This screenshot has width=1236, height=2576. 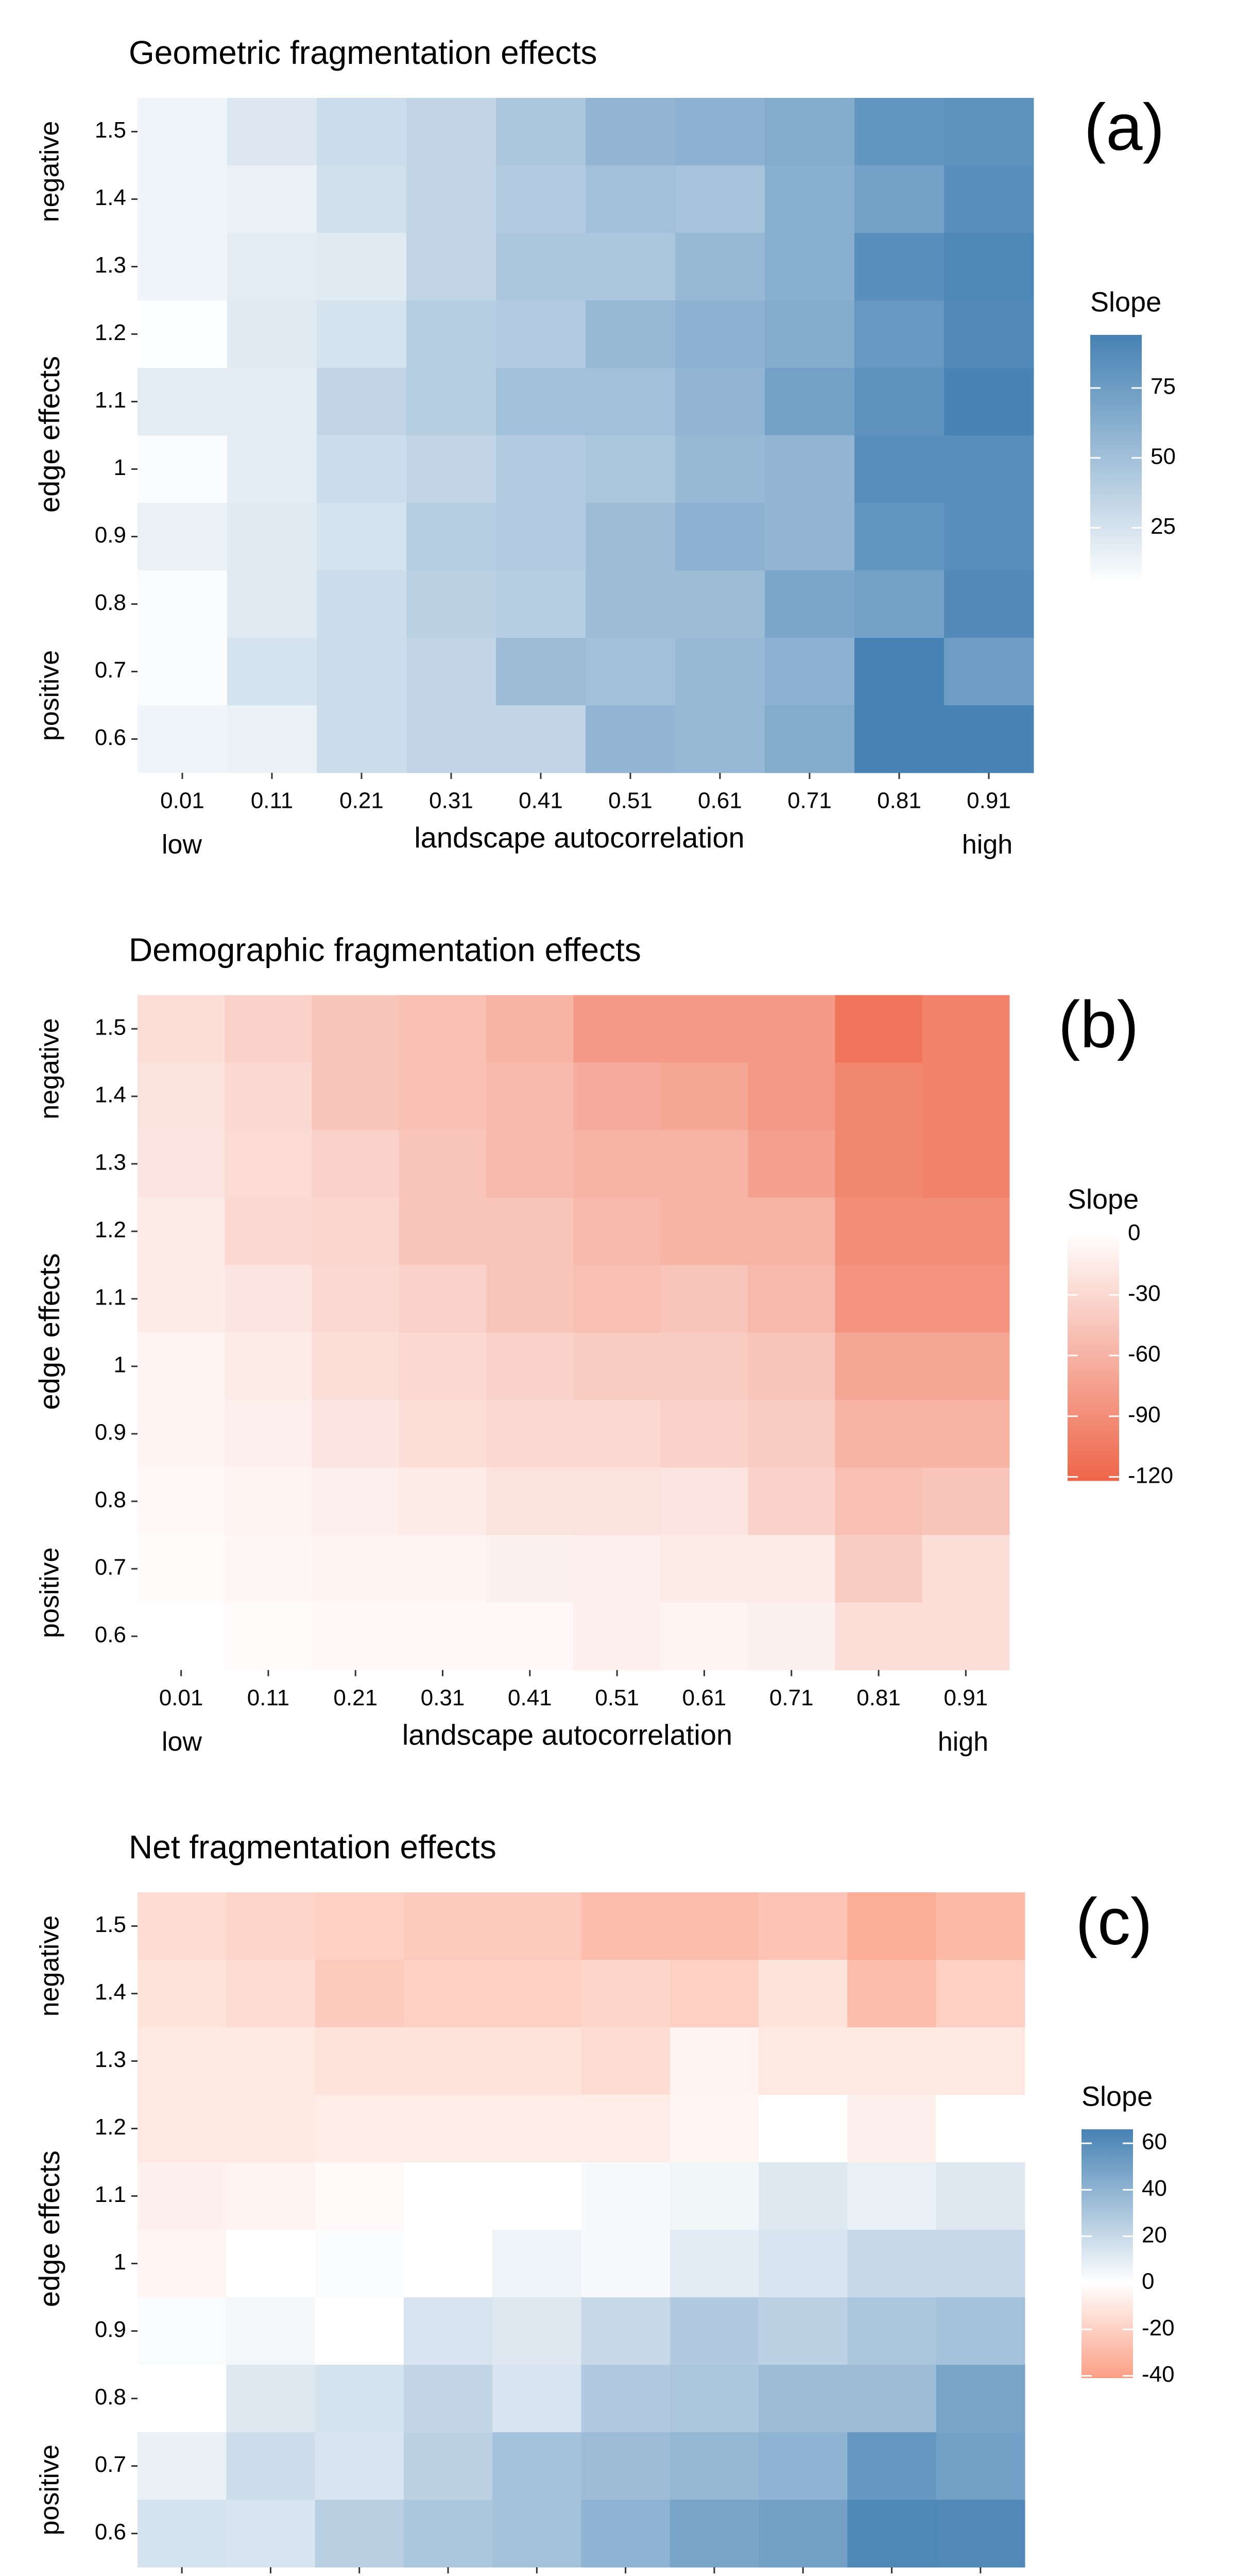 I want to click on y-tick-label: 1.5, so click(x=110, y=1925).